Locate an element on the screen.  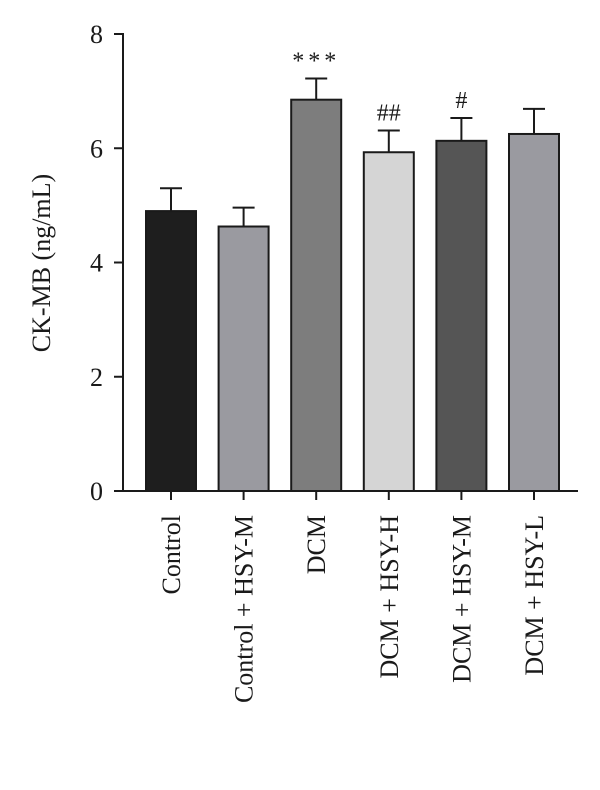
y-tick-label: 4 is located at coordinates (96, 263).